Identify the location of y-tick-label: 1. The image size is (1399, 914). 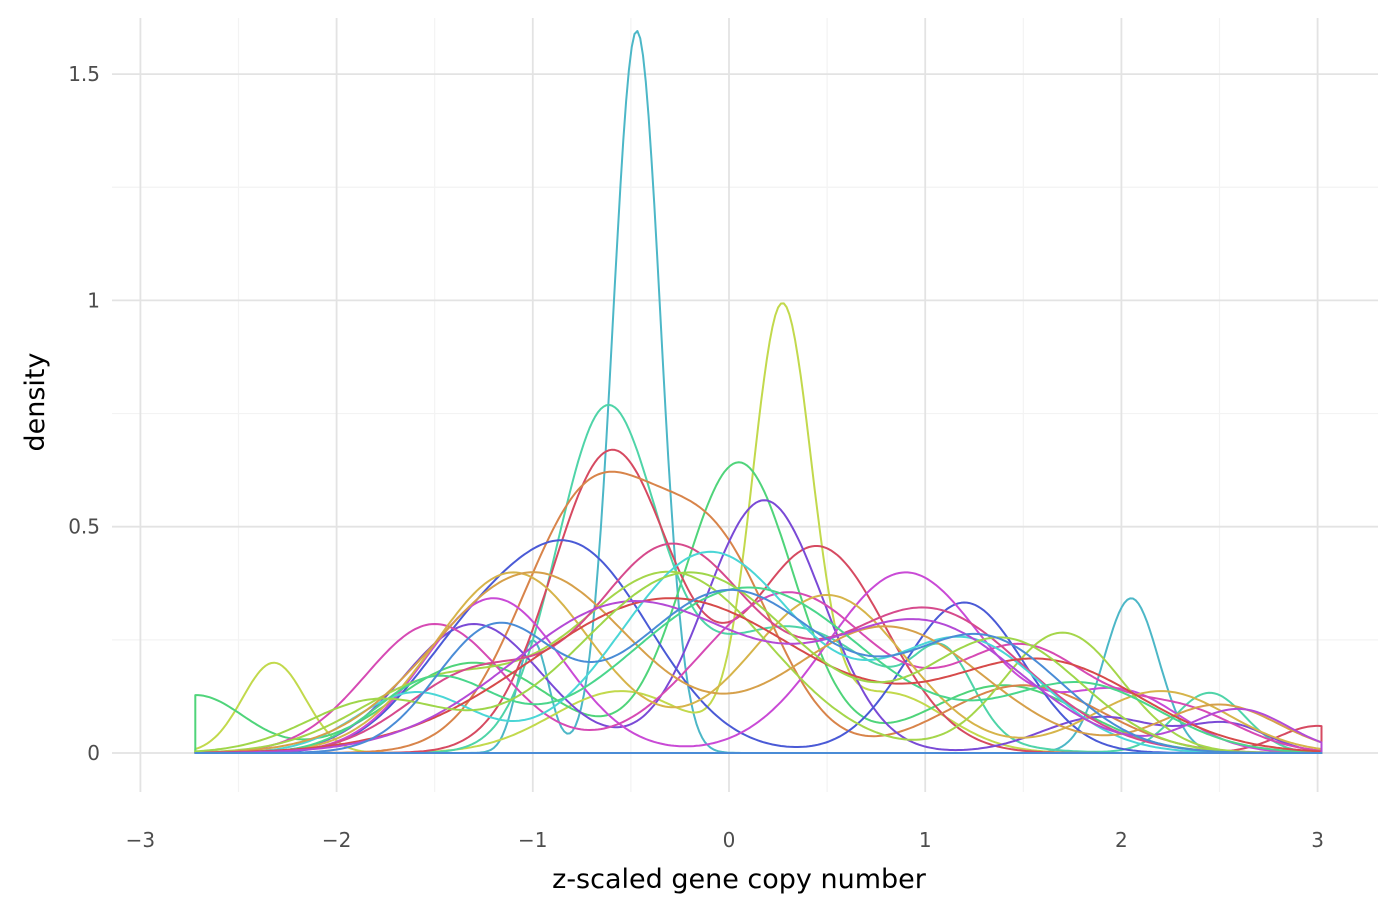
(93, 300).